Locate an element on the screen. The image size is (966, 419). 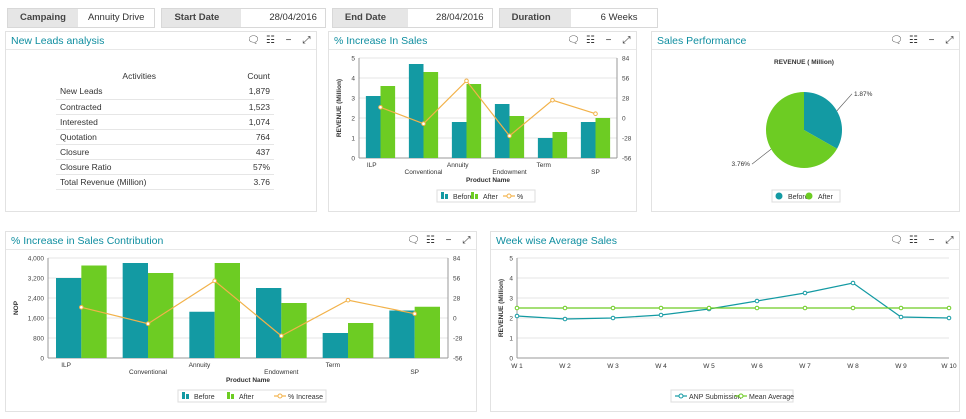
start-date-filter: Start Date 28/04/2016 is located at coordinates (243, 18).